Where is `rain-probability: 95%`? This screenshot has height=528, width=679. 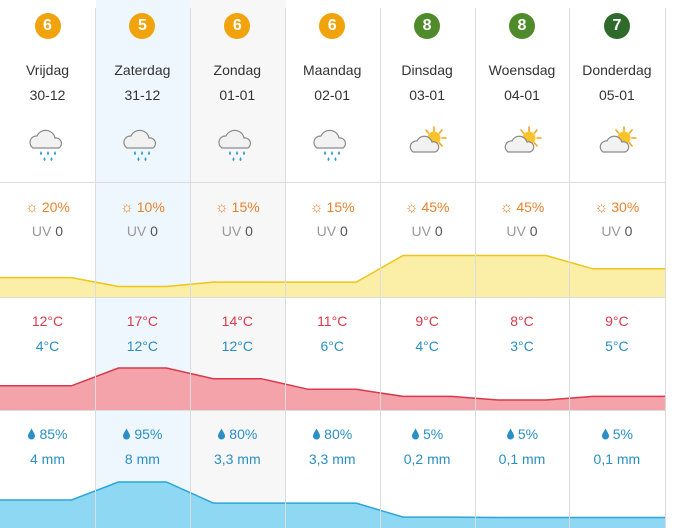 rain-probability: 95% is located at coordinates (142, 434).